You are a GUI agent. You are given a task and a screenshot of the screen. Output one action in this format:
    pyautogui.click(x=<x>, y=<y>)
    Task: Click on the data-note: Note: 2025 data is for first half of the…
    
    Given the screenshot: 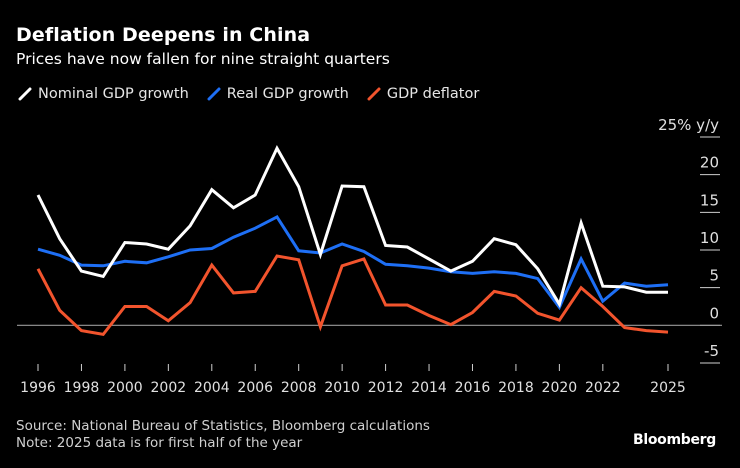 What is the action you would take?
    pyautogui.click(x=159, y=443)
    